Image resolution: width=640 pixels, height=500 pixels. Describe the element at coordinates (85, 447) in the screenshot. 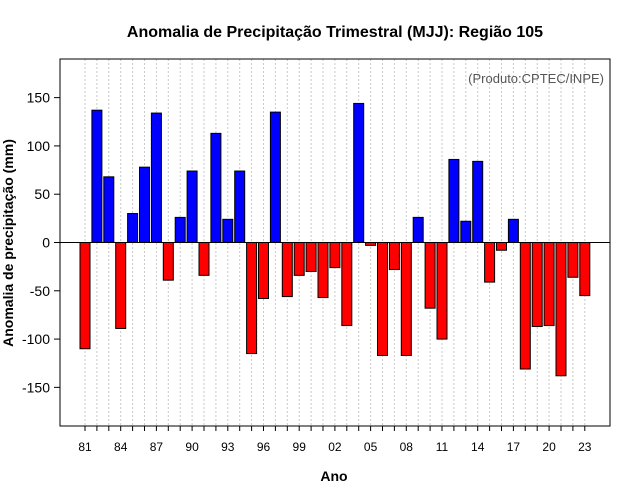

I see `x-tick-label: 81` at that location.